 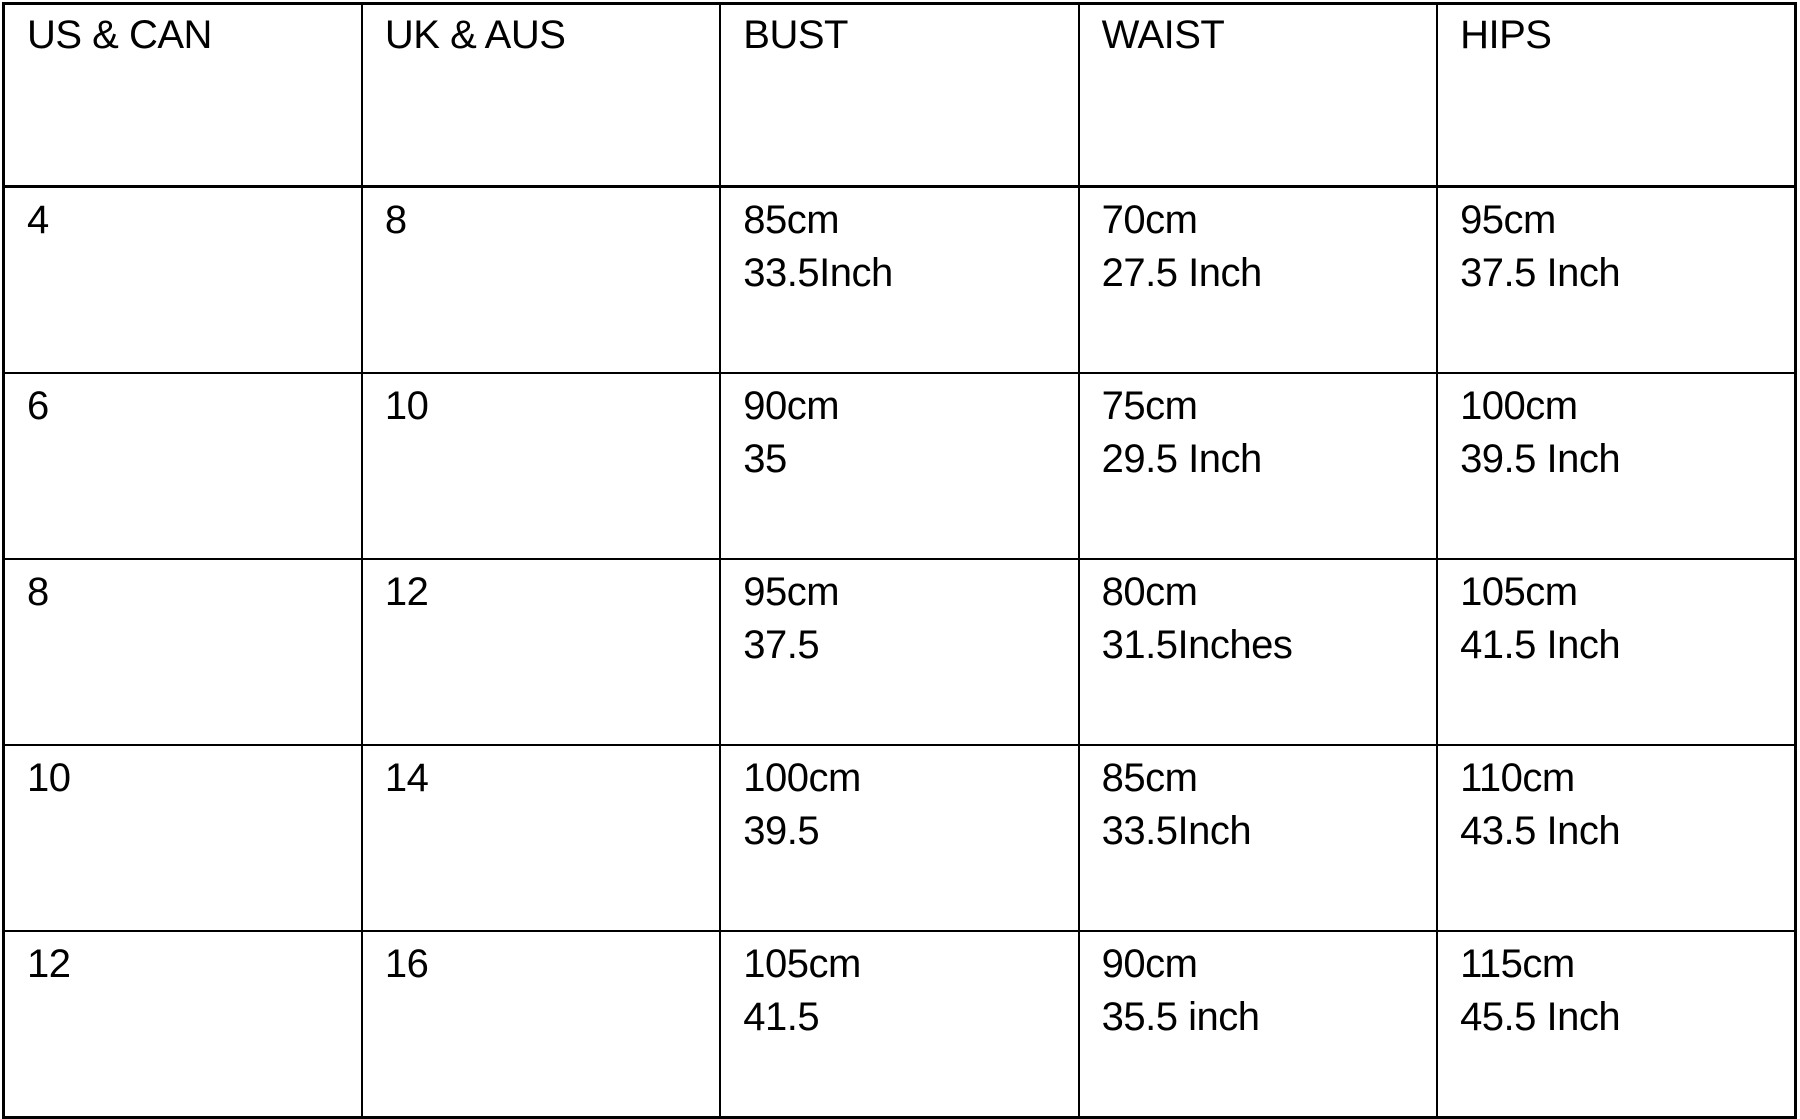 I want to click on cell-line: 43.5 Inch, so click(x=1540, y=831).